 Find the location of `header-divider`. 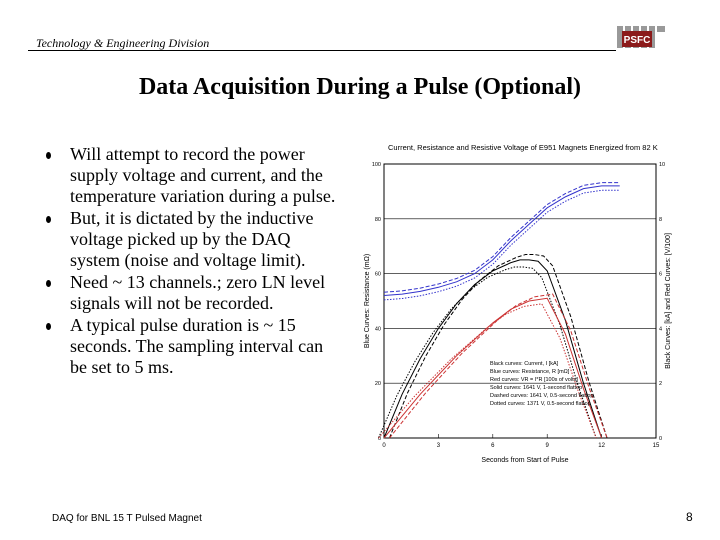

header-divider is located at coordinates (323, 50).